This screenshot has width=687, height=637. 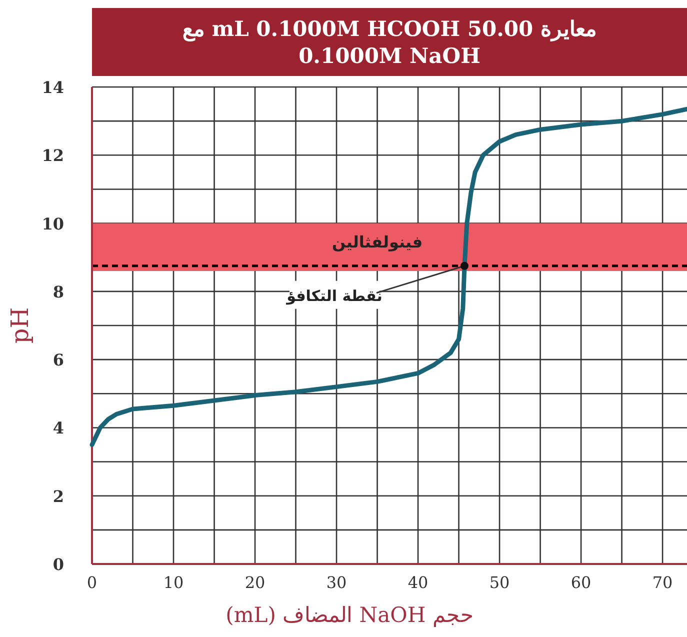 What do you see at coordinates (581, 582) in the screenshot?
I see `x-tick-label: 60` at bounding box center [581, 582].